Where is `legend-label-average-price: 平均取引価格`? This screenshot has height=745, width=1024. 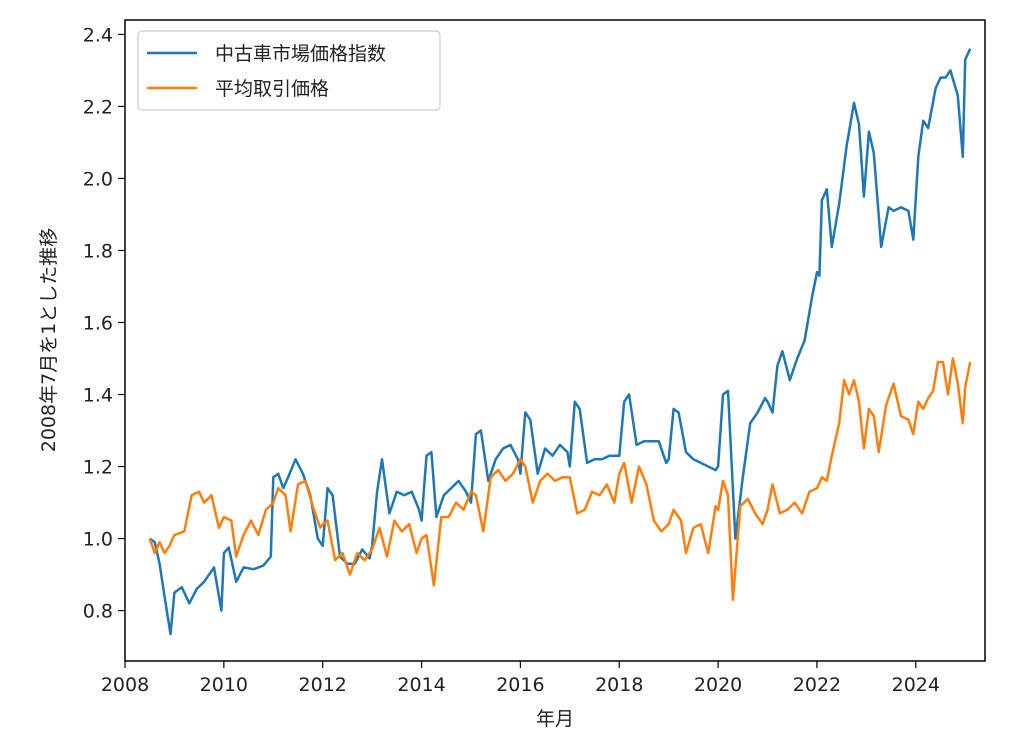
legend-label-average-price: 平均取引価格 is located at coordinates (272, 89).